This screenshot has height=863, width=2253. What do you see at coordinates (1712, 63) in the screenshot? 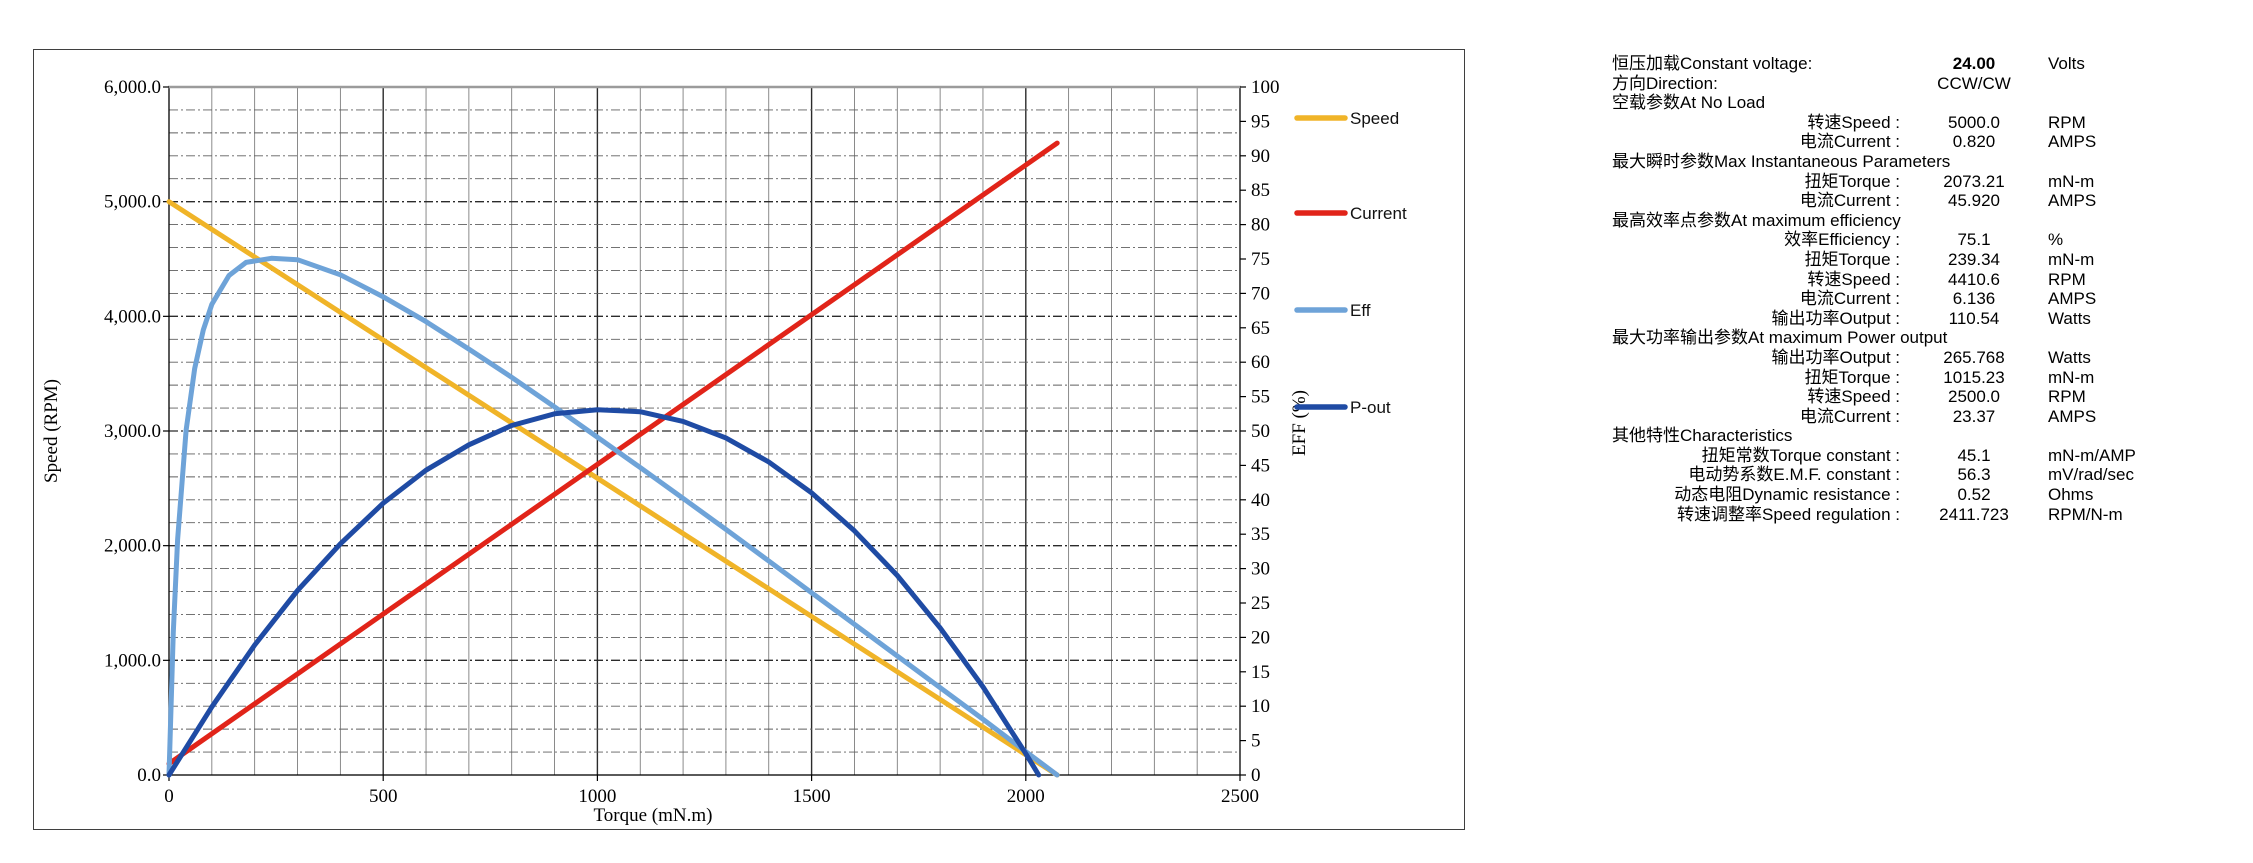
I see `param-label: 恒压加载Constant voltage:` at bounding box center [1712, 63].